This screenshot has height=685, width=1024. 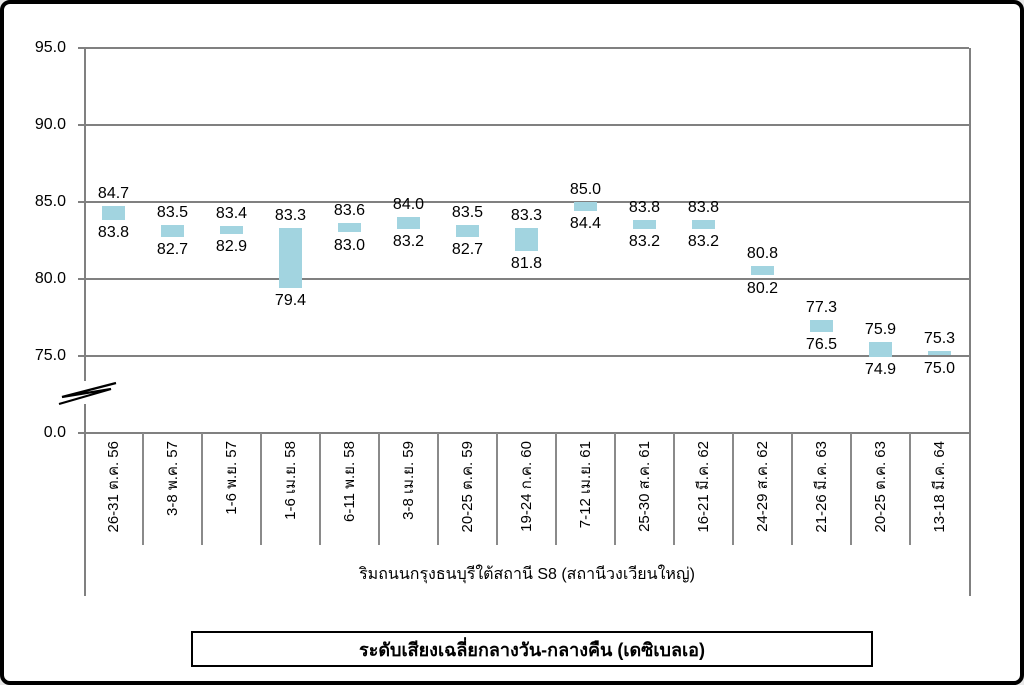 I want to click on y-axis-tick-label: 85.0, so click(x=50, y=201).